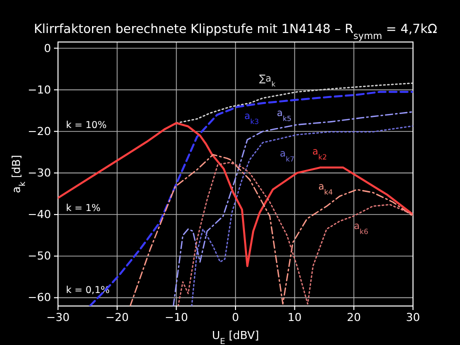 The image size is (460, 345). What do you see at coordinates (295, 317) in the screenshot?
I see `x-tick-label: 10` at bounding box center [295, 317].